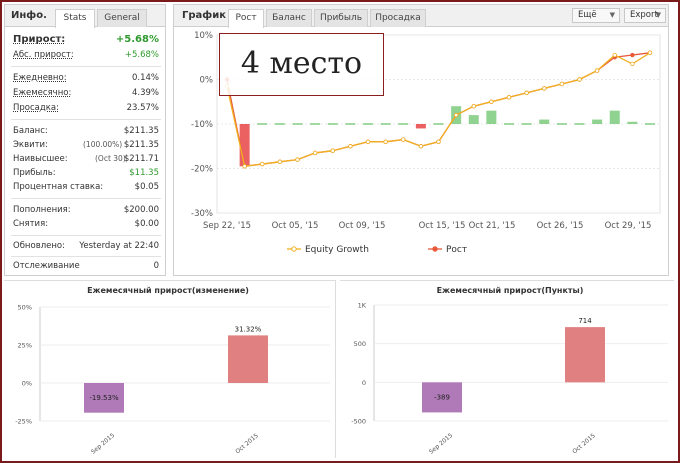 The width and height of the screenshot is (680, 463). I want to click on tab-drawdown: Просадка, so click(398, 18).